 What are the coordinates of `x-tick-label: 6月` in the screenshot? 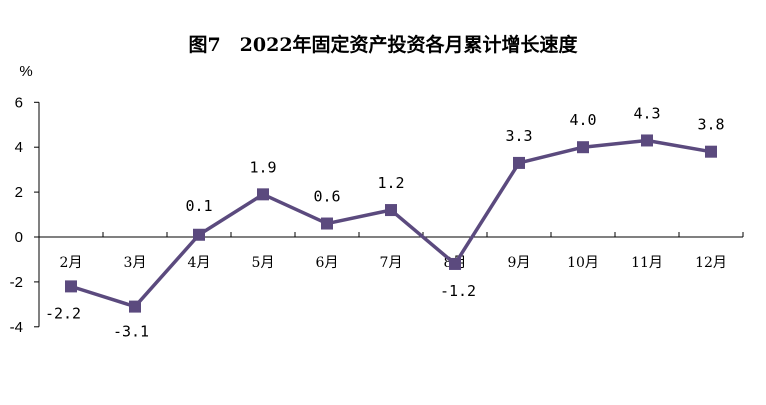 It's located at (327, 263).